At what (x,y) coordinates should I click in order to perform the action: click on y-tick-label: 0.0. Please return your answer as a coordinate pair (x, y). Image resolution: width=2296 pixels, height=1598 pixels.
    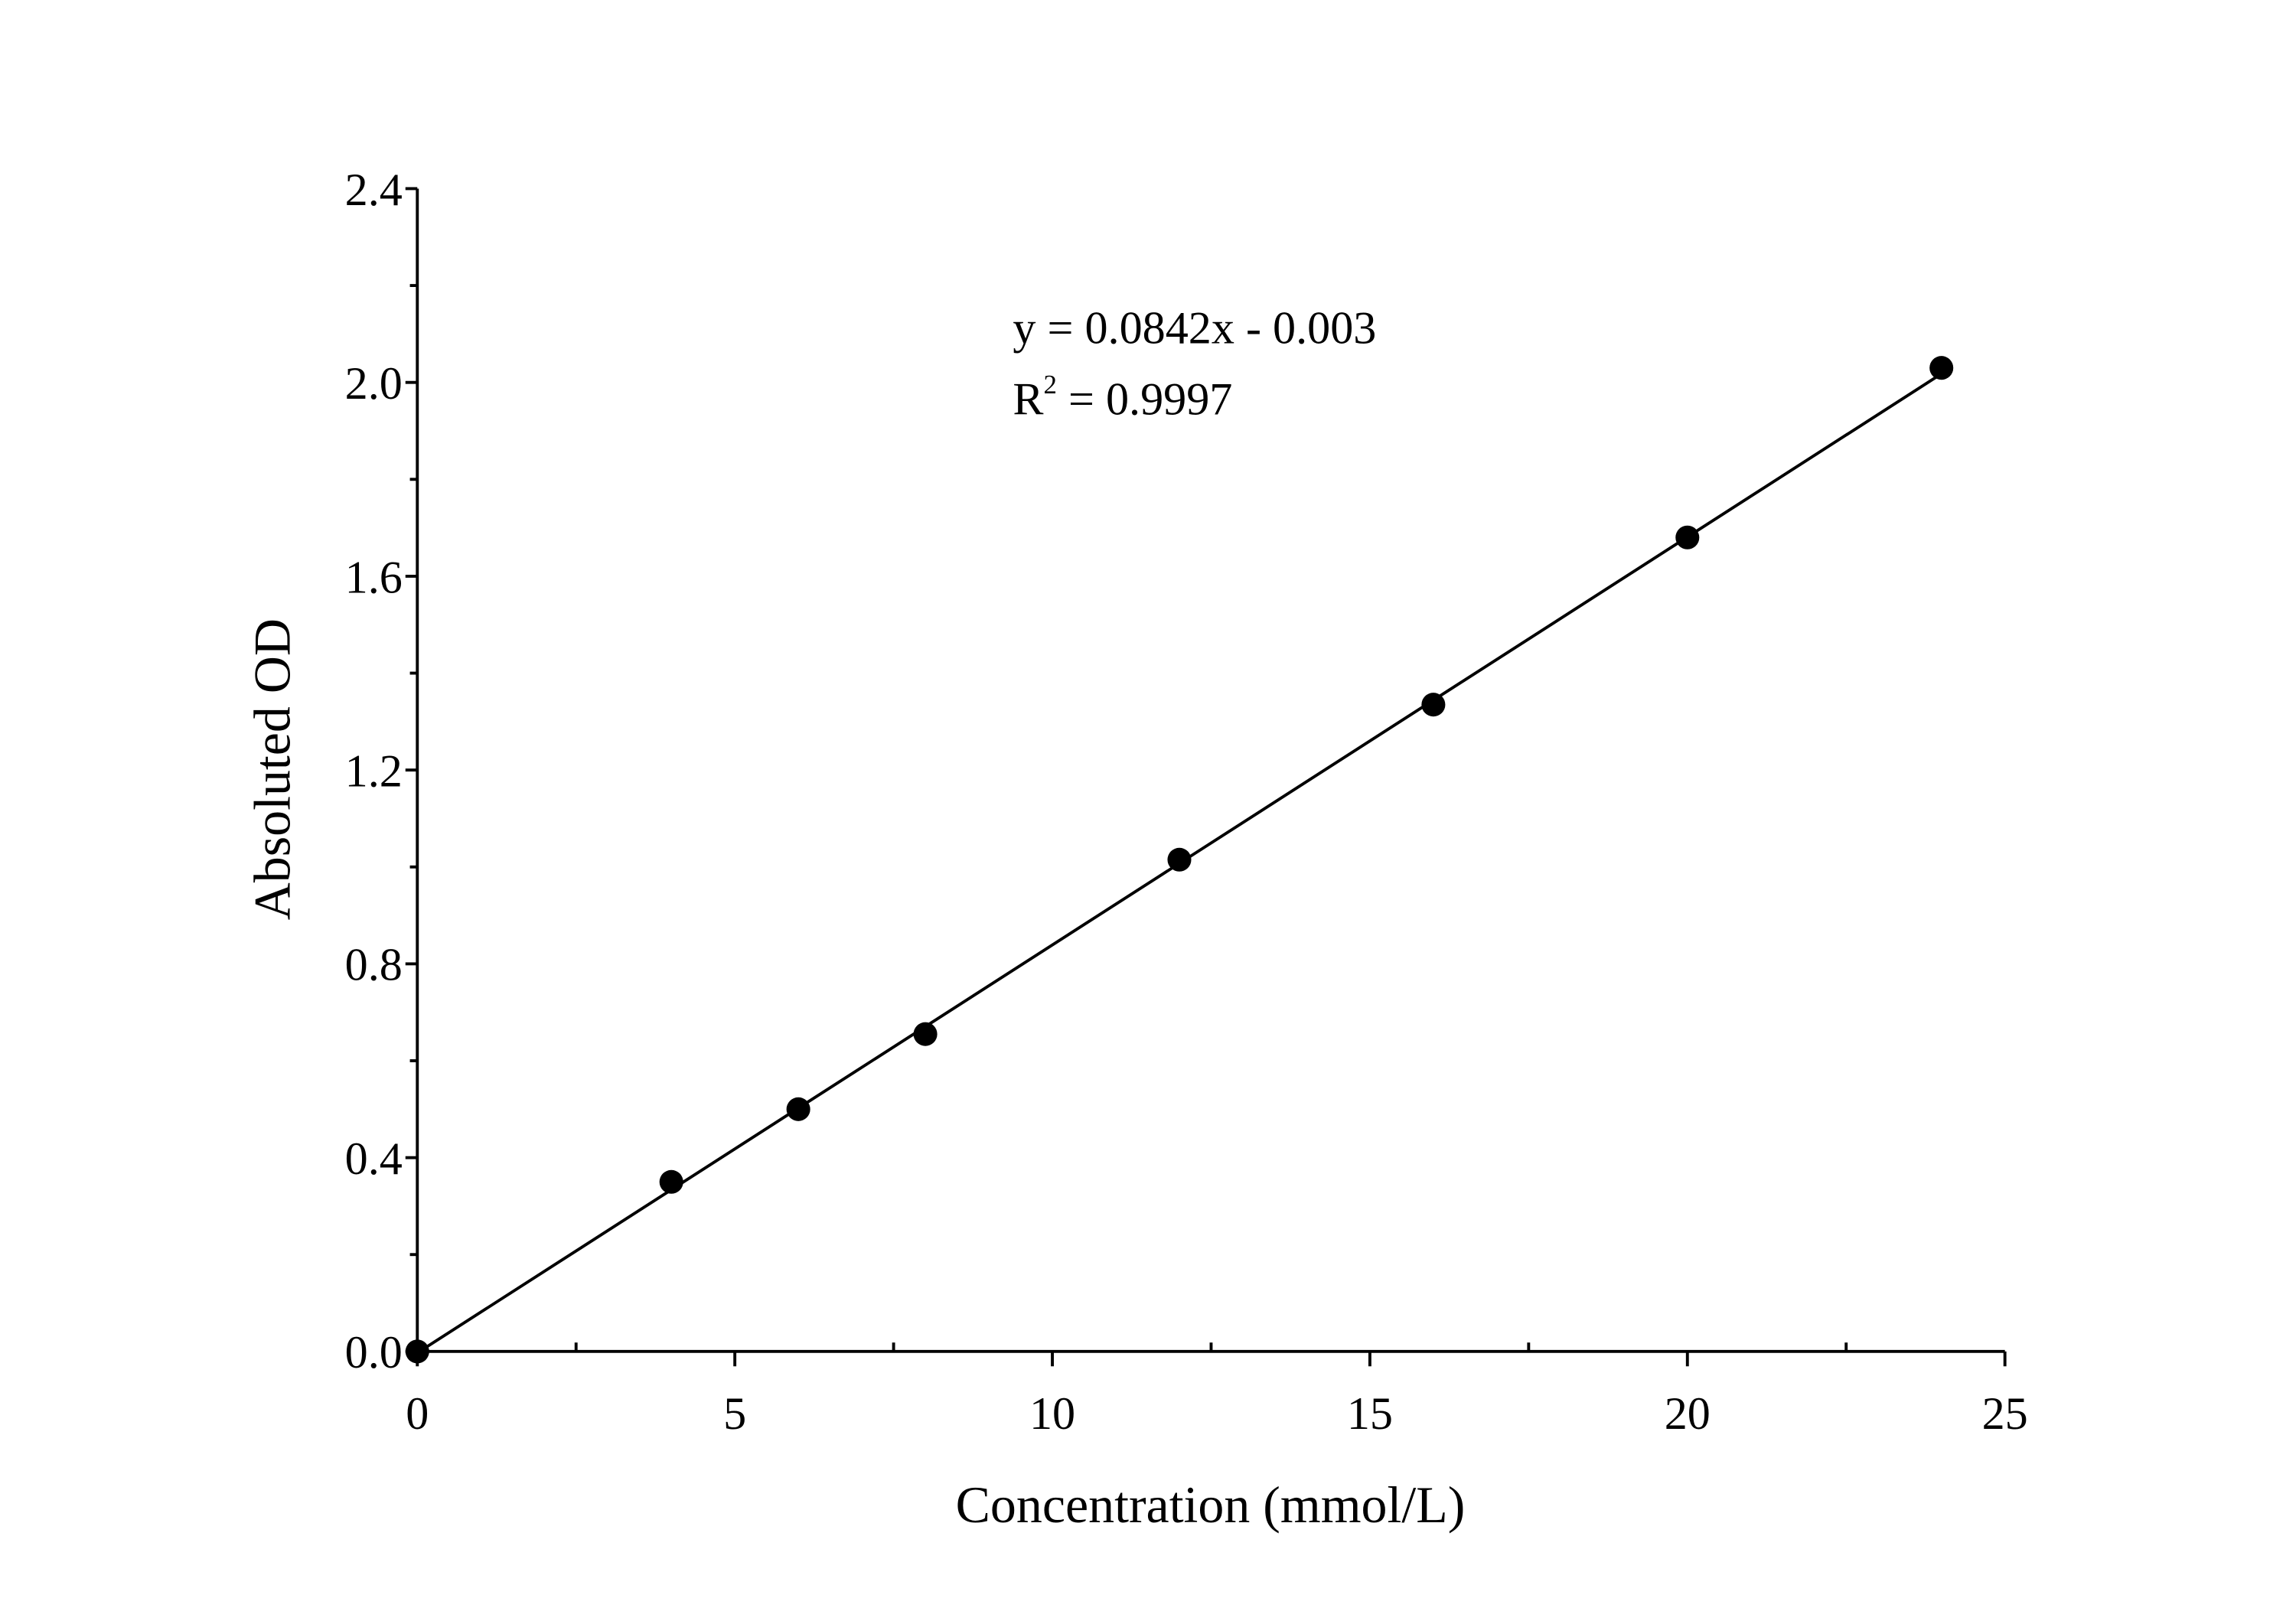
    Looking at the image, I should click on (374, 1353).